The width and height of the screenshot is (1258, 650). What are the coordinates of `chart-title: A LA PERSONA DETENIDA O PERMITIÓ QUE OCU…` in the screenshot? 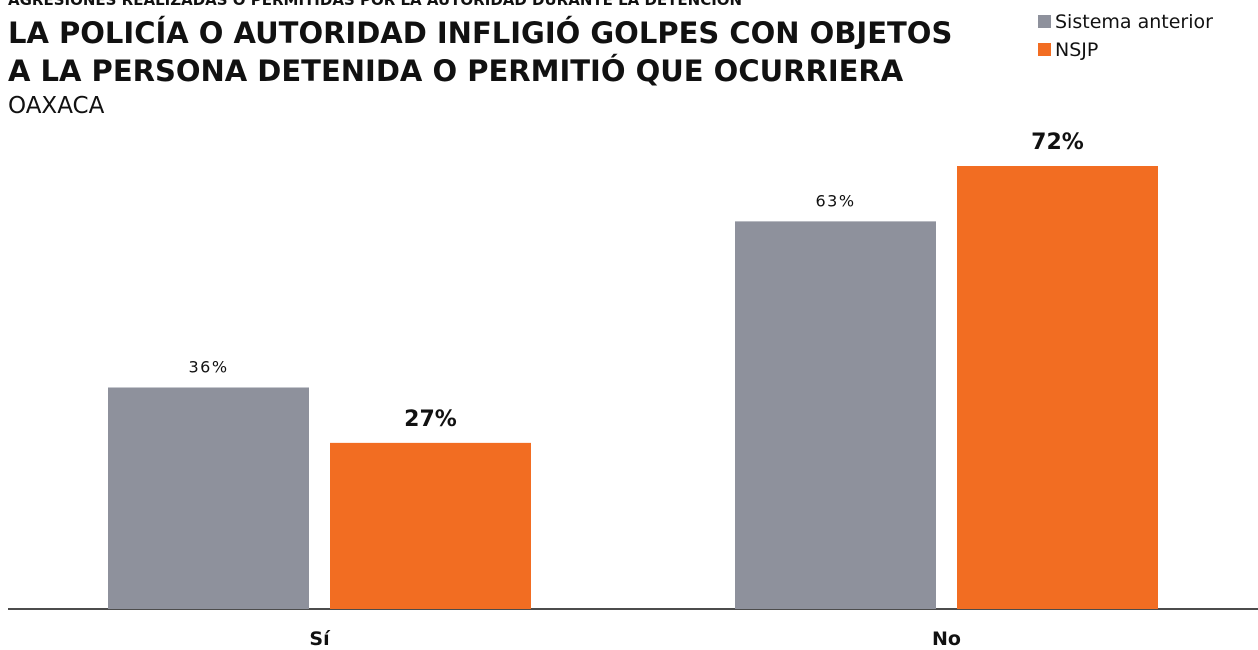 It's located at (456, 71).